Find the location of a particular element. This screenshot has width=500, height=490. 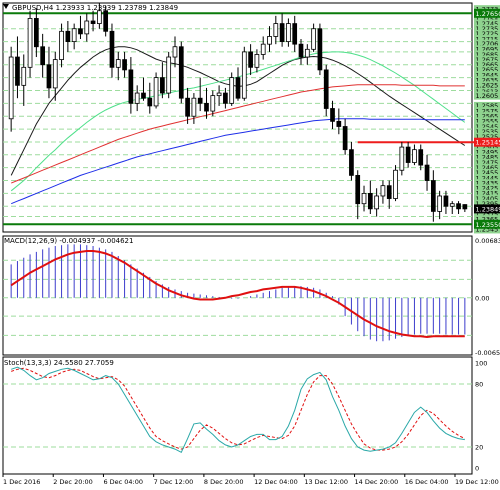

time-axis-label: 14 Dec 20:00 is located at coordinates (377, 482).